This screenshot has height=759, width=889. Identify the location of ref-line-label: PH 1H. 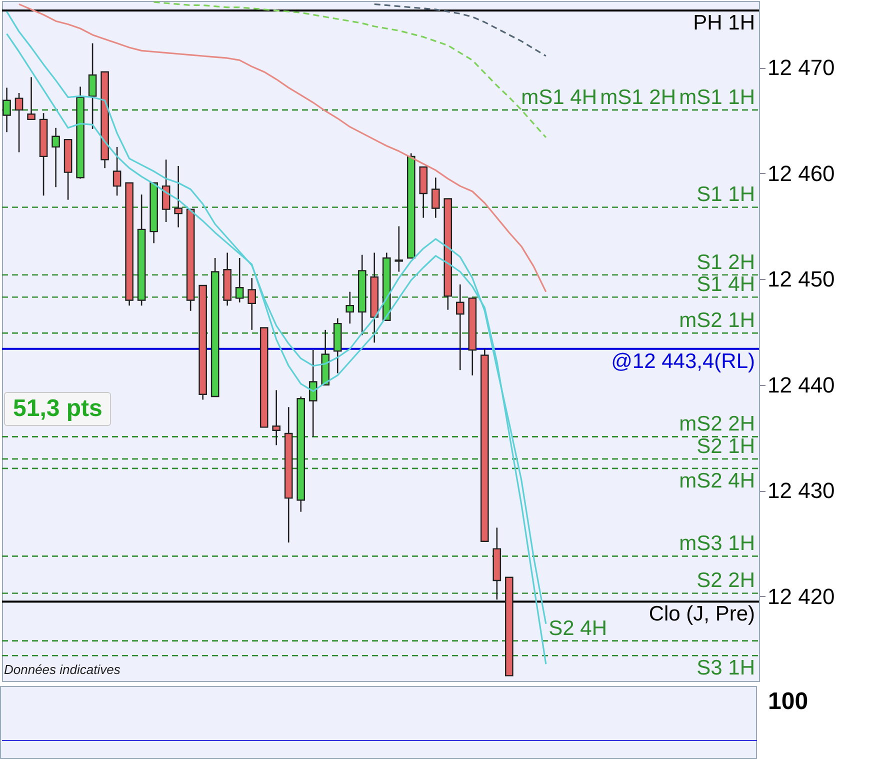
(724, 23).